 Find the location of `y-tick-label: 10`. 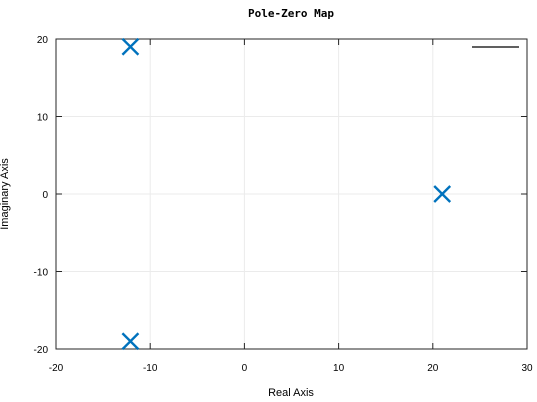

y-tick-label: 10 is located at coordinates (43, 118).